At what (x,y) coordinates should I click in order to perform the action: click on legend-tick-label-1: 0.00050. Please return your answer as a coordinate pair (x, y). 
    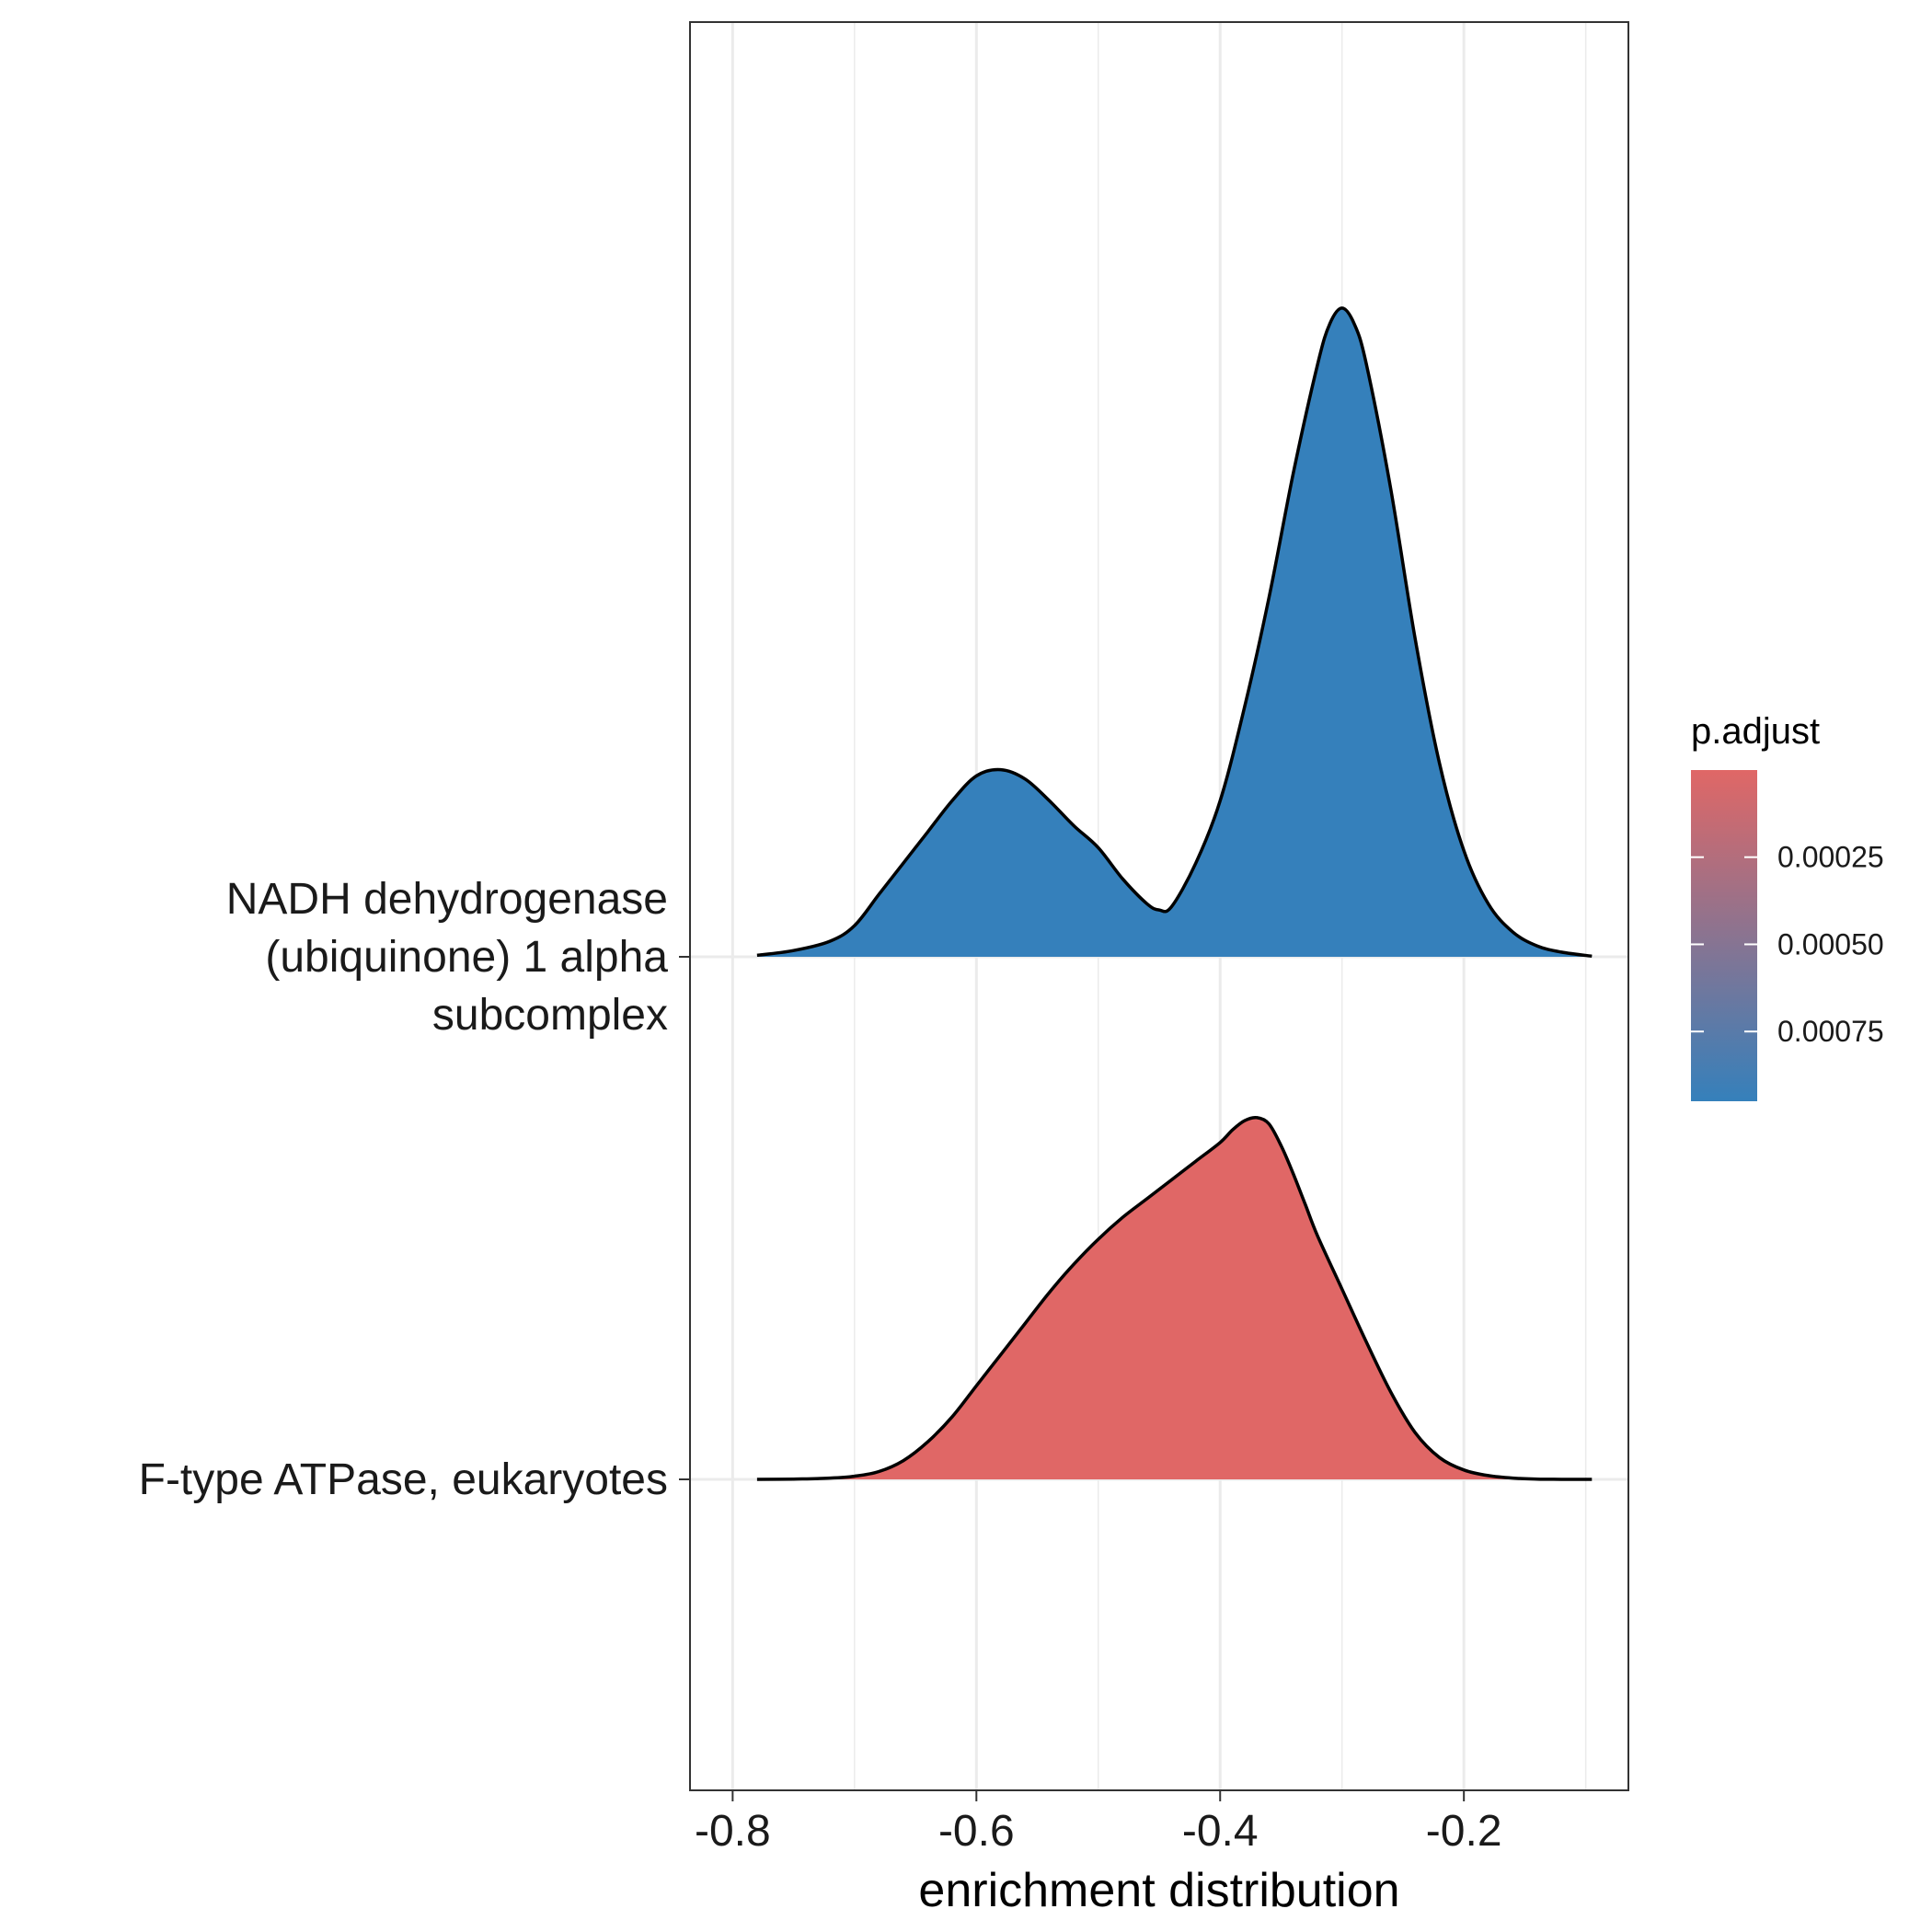
    Looking at the image, I should click on (1830, 943).